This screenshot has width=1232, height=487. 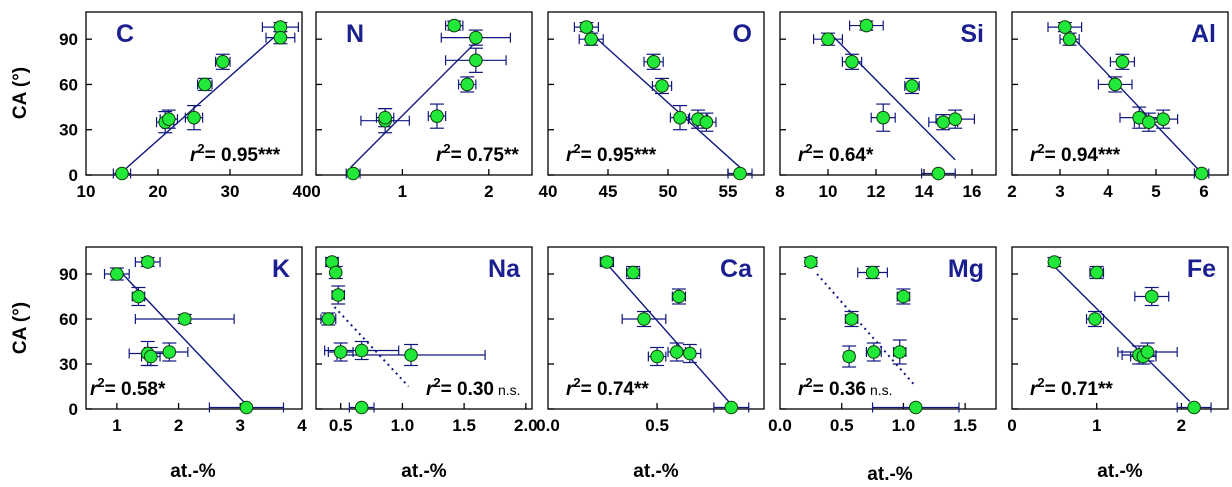 What do you see at coordinates (526, 425) in the screenshot?
I see `x-tick-label: 2.0` at bounding box center [526, 425].